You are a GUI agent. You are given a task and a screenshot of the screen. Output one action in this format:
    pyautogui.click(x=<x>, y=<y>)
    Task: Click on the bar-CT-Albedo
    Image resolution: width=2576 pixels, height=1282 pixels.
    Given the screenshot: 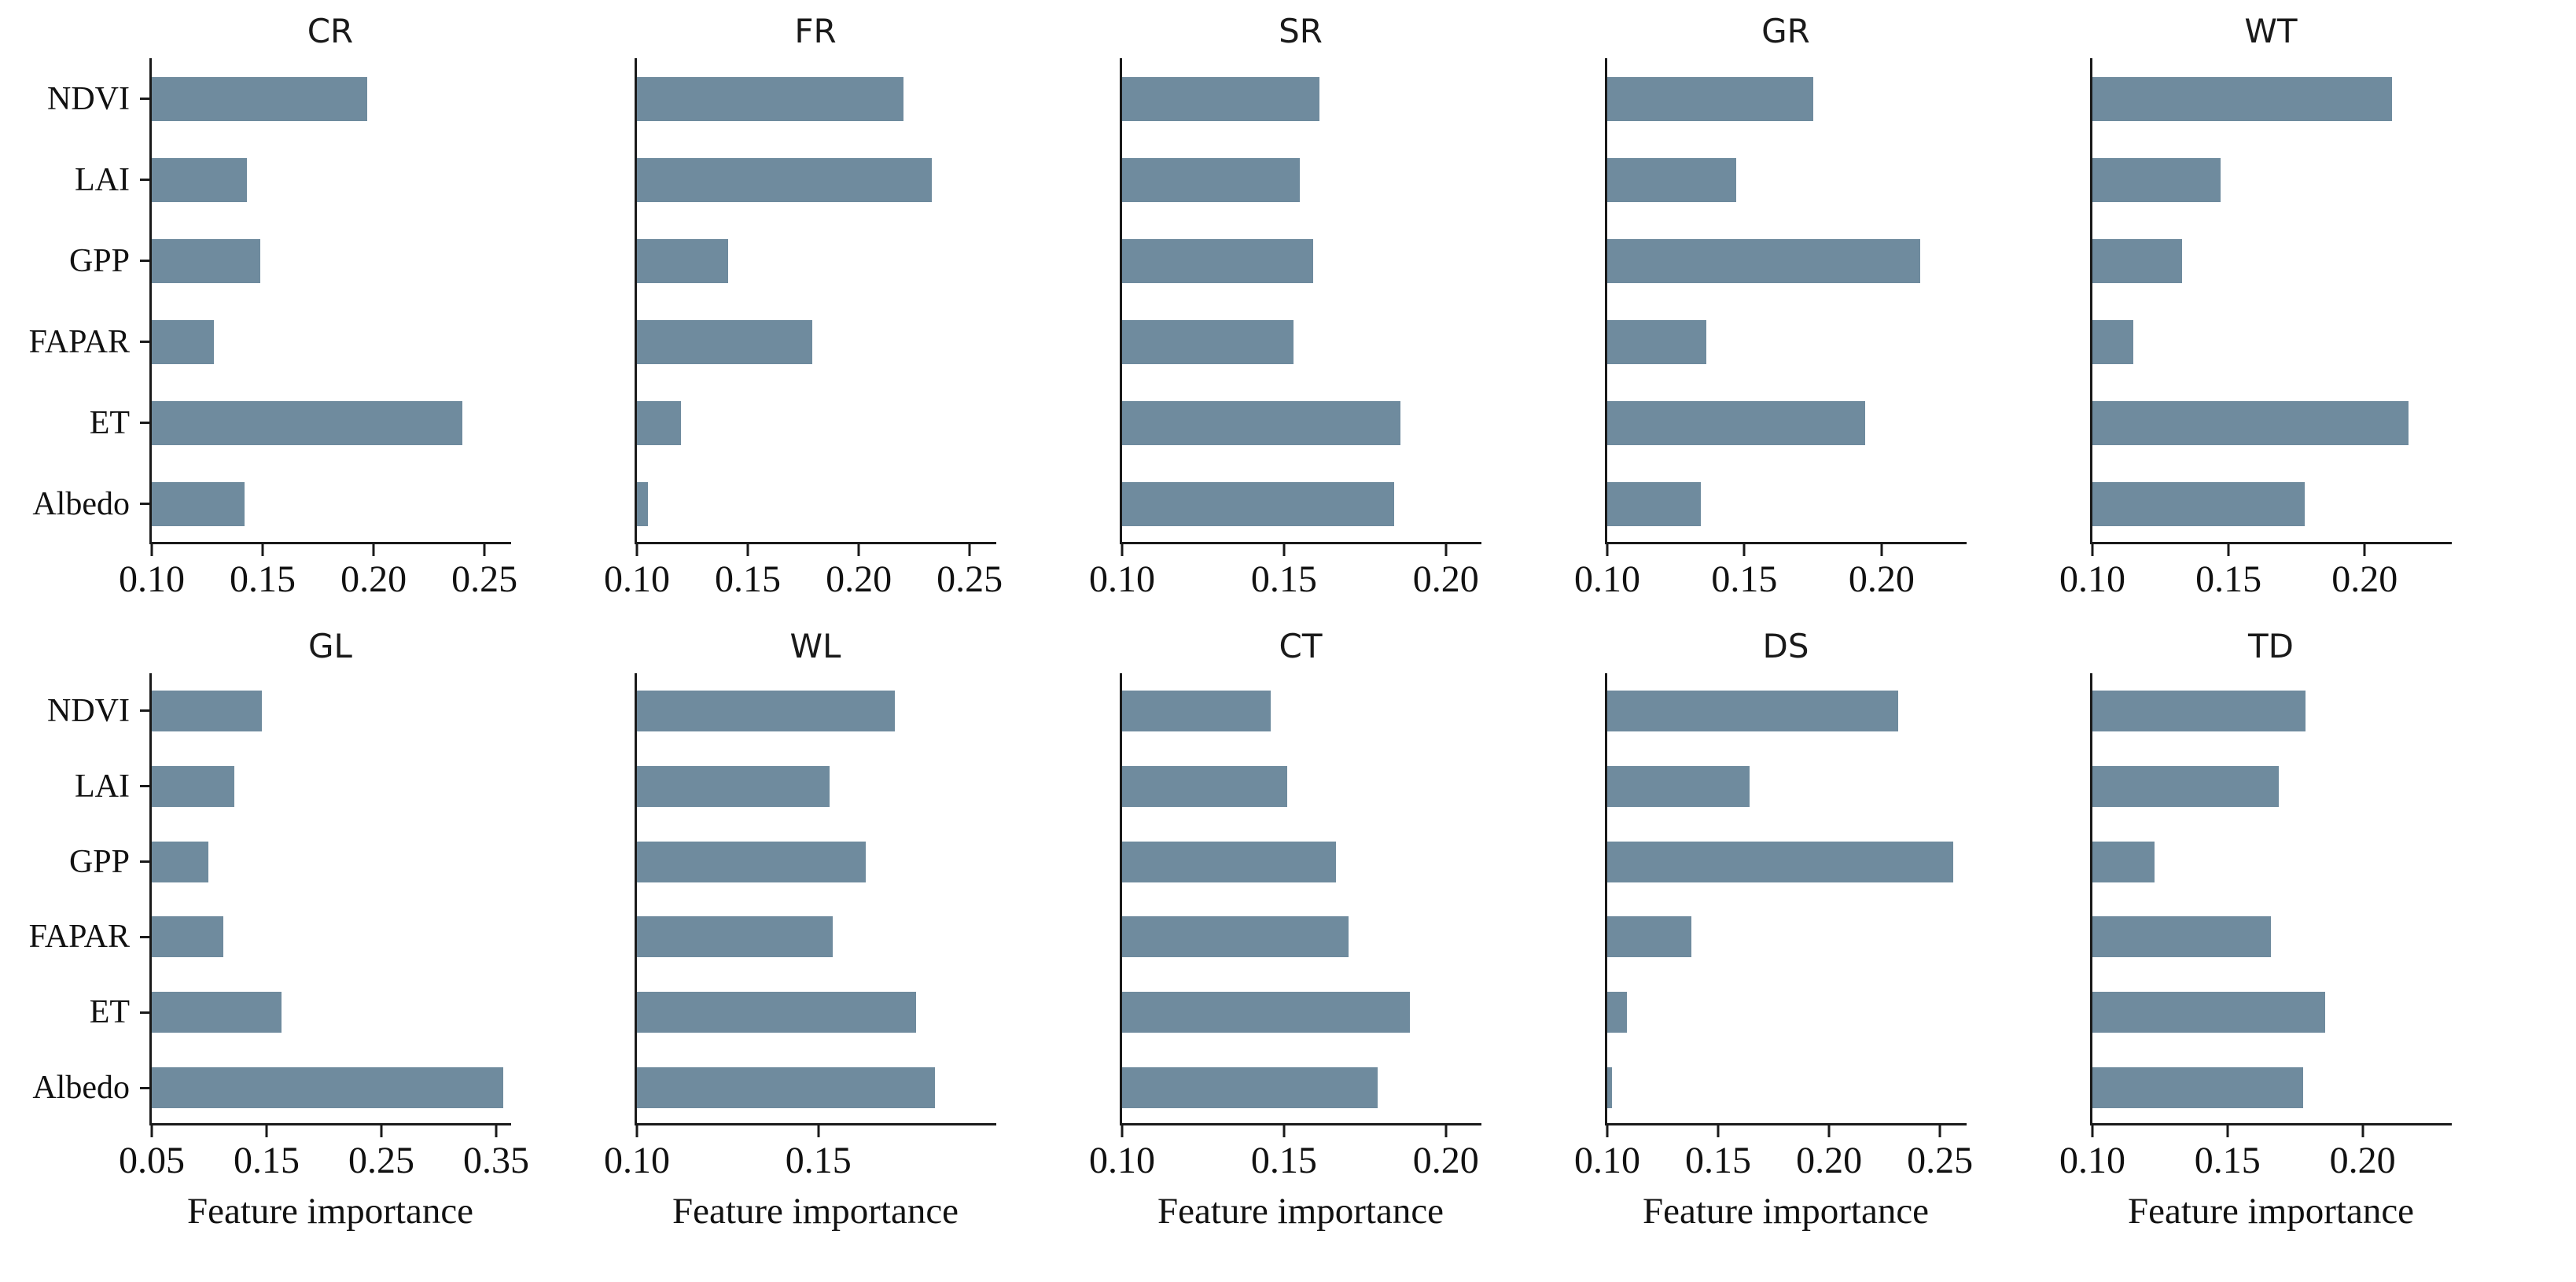 What is the action you would take?
    pyautogui.click(x=1250, y=1088)
    